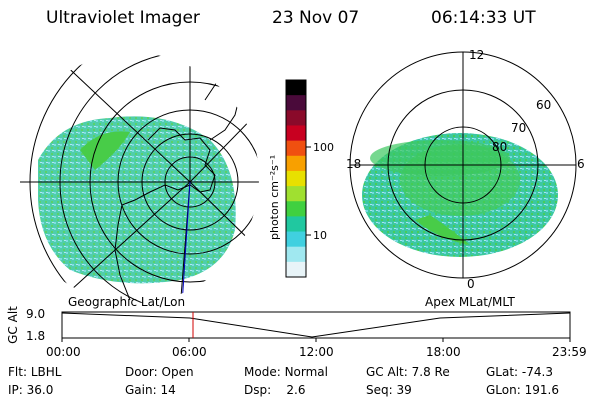  What do you see at coordinates (502, 372) in the screenshot?
I see `glat-label: GLat:` at bounding box center [502, 372].